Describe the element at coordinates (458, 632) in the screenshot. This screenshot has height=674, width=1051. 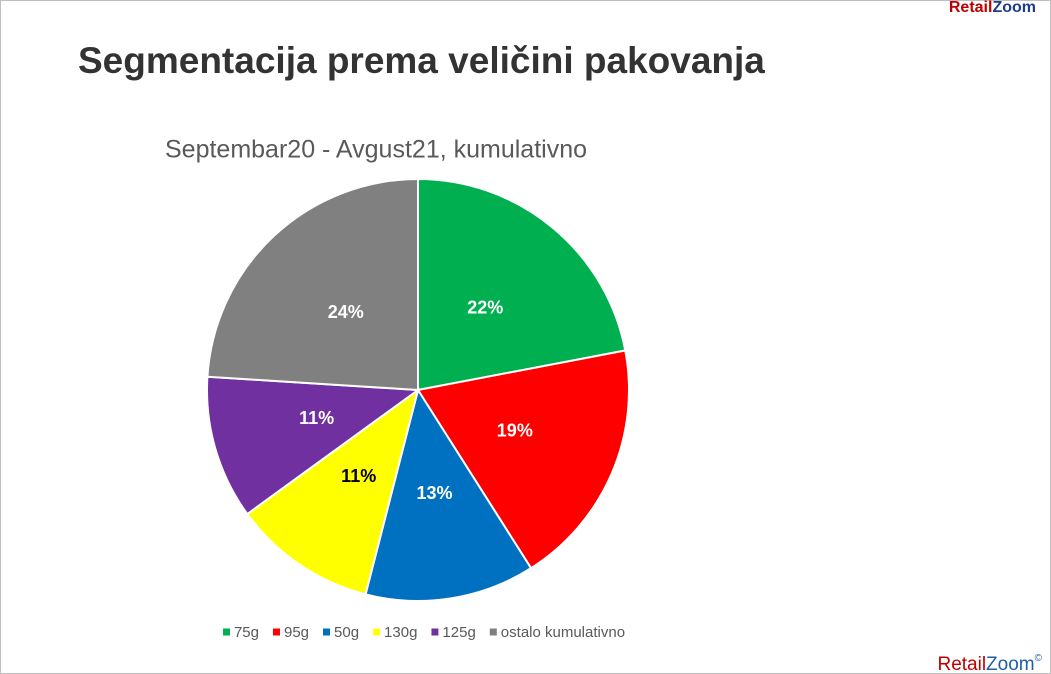
I see `legend-label: 125g` at that location.